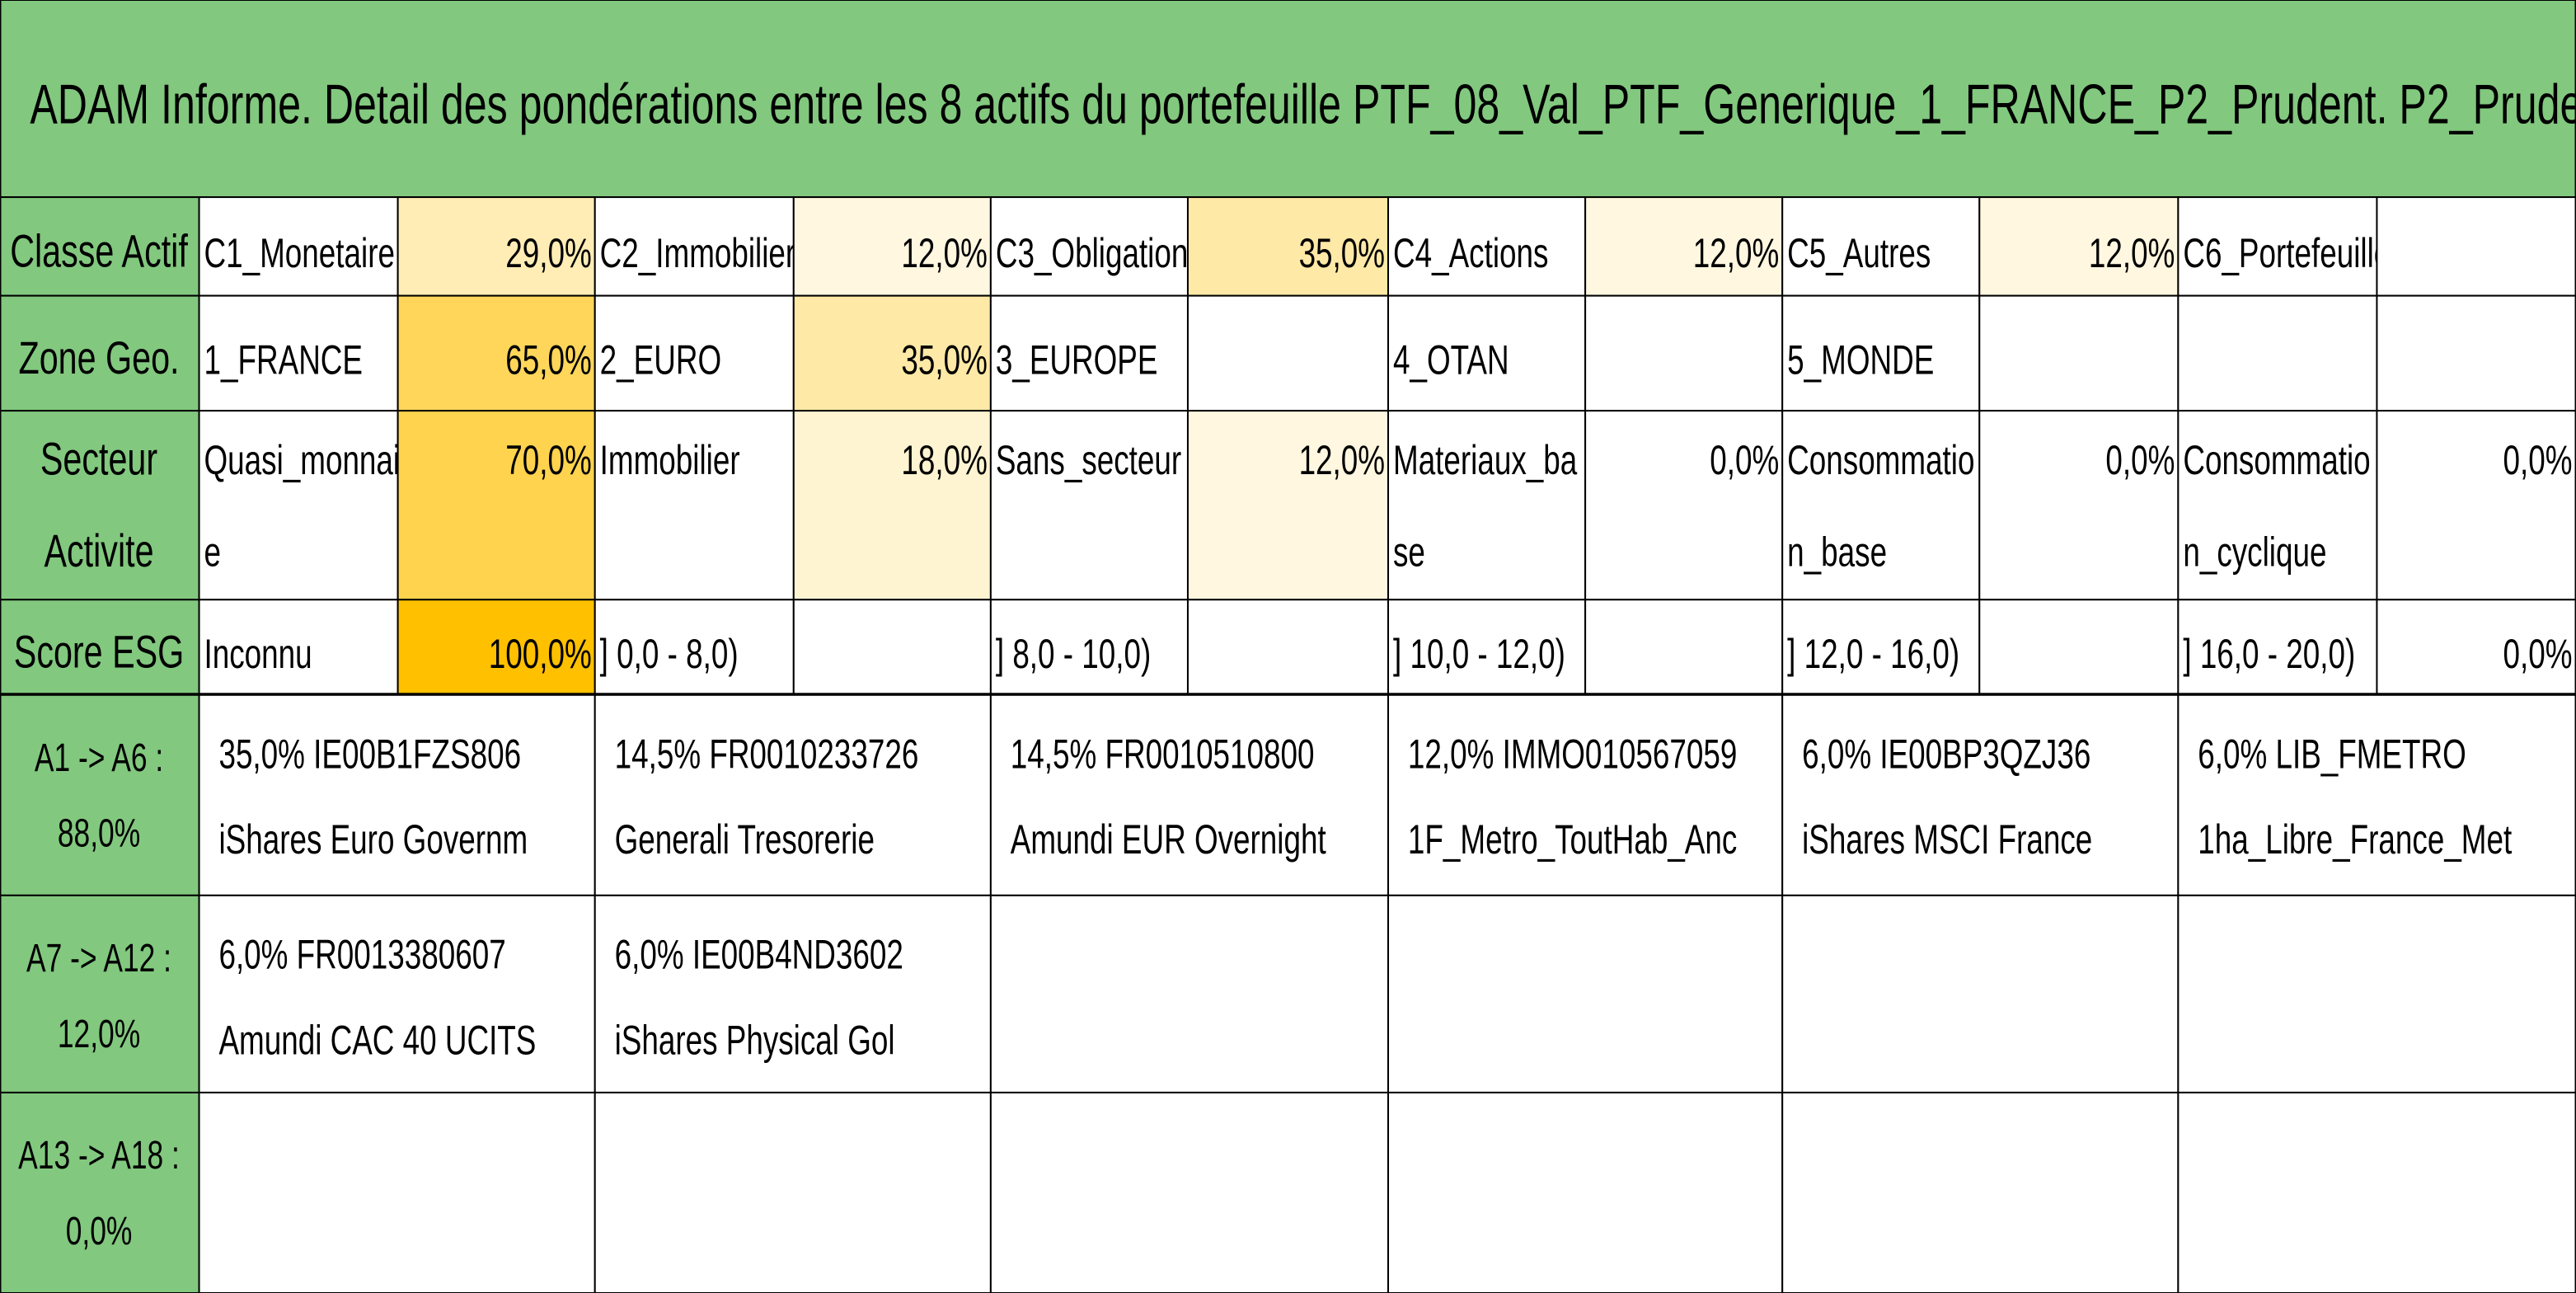 Image resolution: width=2576 pixels, height=1293 pixels. What do you see at coordinates (99, 1155) in the screenshot?
I see `asset-range-label: A13 -> A18 :` at bounding box center [99, 1155].